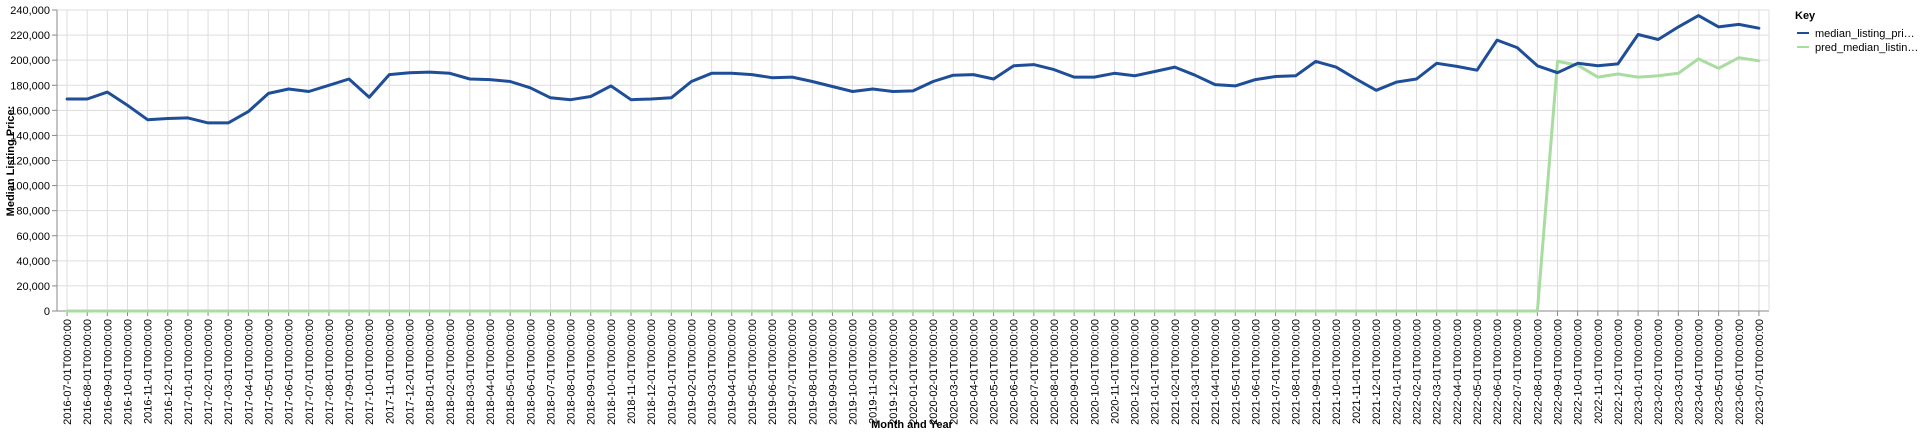  Describe the element at coordinates (1700, 372) in the screenshot. I see `x-tick-label: 2023-04-01T00:00:00` at that location.